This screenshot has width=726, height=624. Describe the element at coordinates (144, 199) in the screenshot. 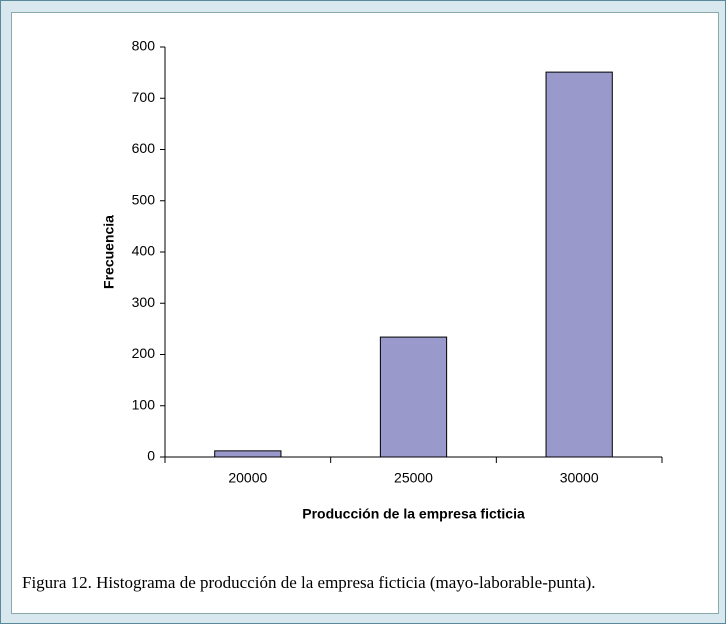

I see `y-tick-label: 500` at that location.